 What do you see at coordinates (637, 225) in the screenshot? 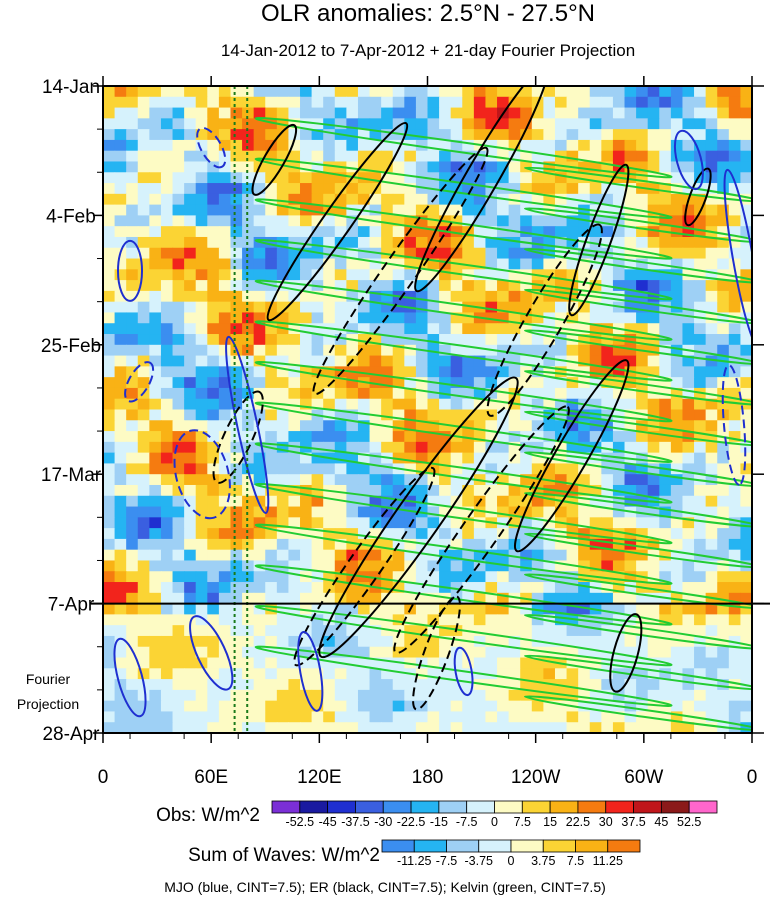
I see `kelvin-contour` at bounding box center [637, 225].